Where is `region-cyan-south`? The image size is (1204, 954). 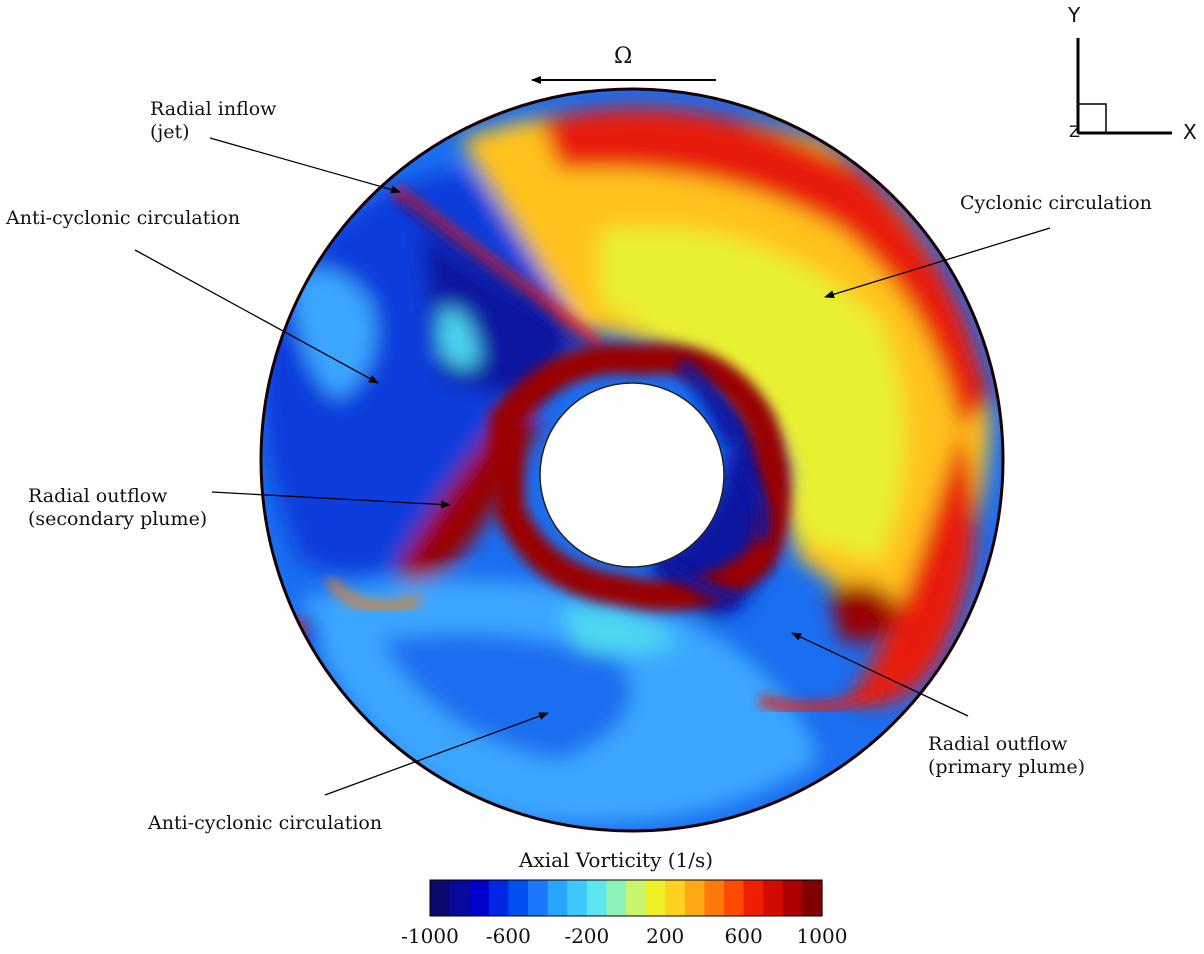 region-cyan-south is located at coordinates (620, 631).